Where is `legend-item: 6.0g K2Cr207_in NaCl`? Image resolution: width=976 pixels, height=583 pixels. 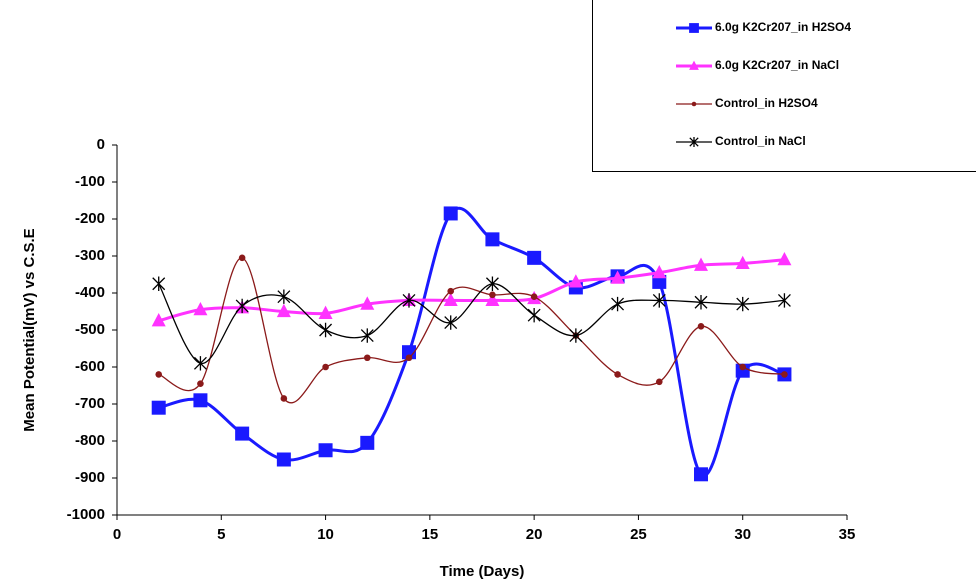
legend-item: 6.0g K2Cr207_in NaCl is located at coordinates (757, 65).